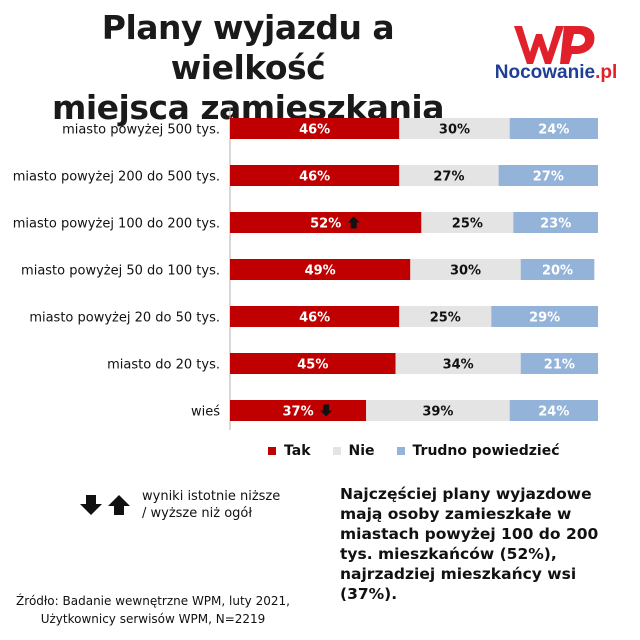  I want to click on category-label: miasto powyżej 50 do 100 tys., so click(120, 271).